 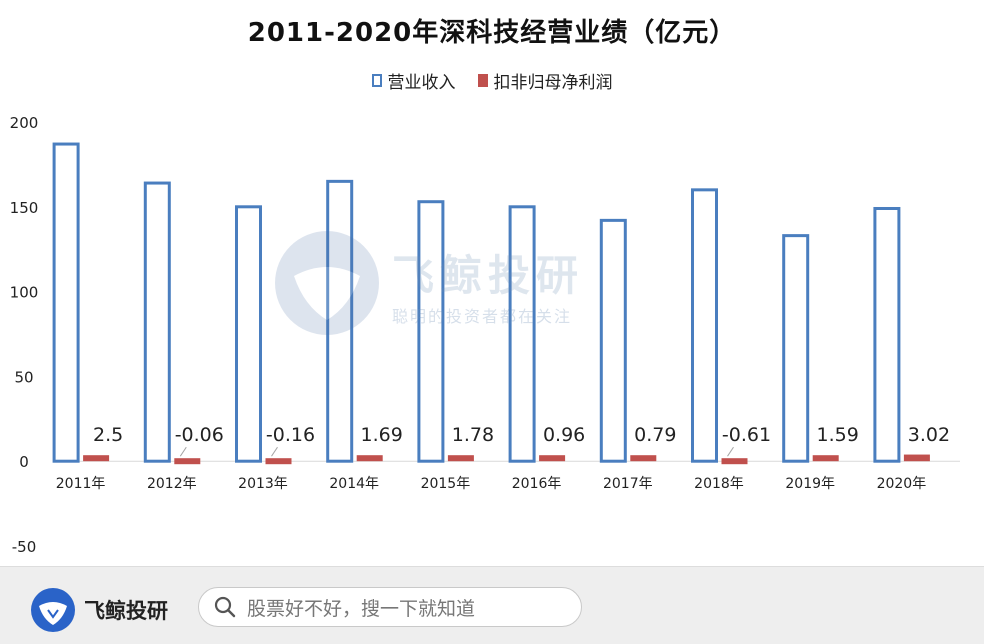 I want to click on data-label-profit: 2.5, so click(x=108, y=435).